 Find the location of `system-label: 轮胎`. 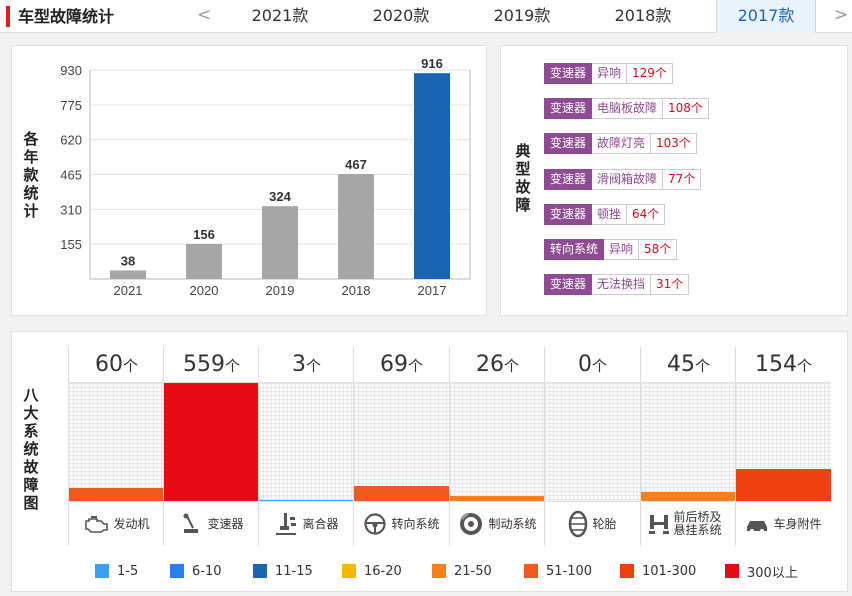

system-label: 轮胎 is located at coordinates (592, 523).